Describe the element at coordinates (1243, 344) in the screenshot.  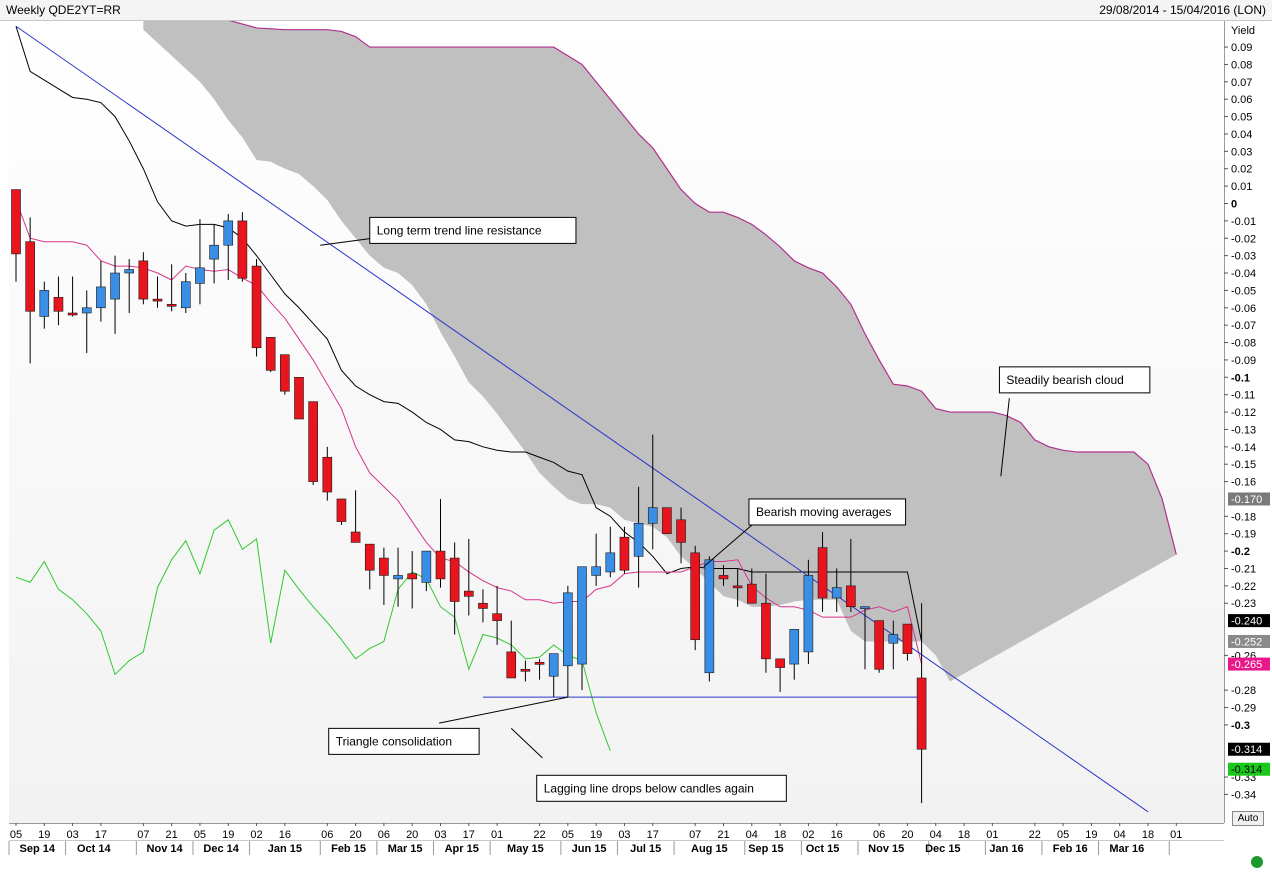
I see `y-tick-label: -0.08` at that location.